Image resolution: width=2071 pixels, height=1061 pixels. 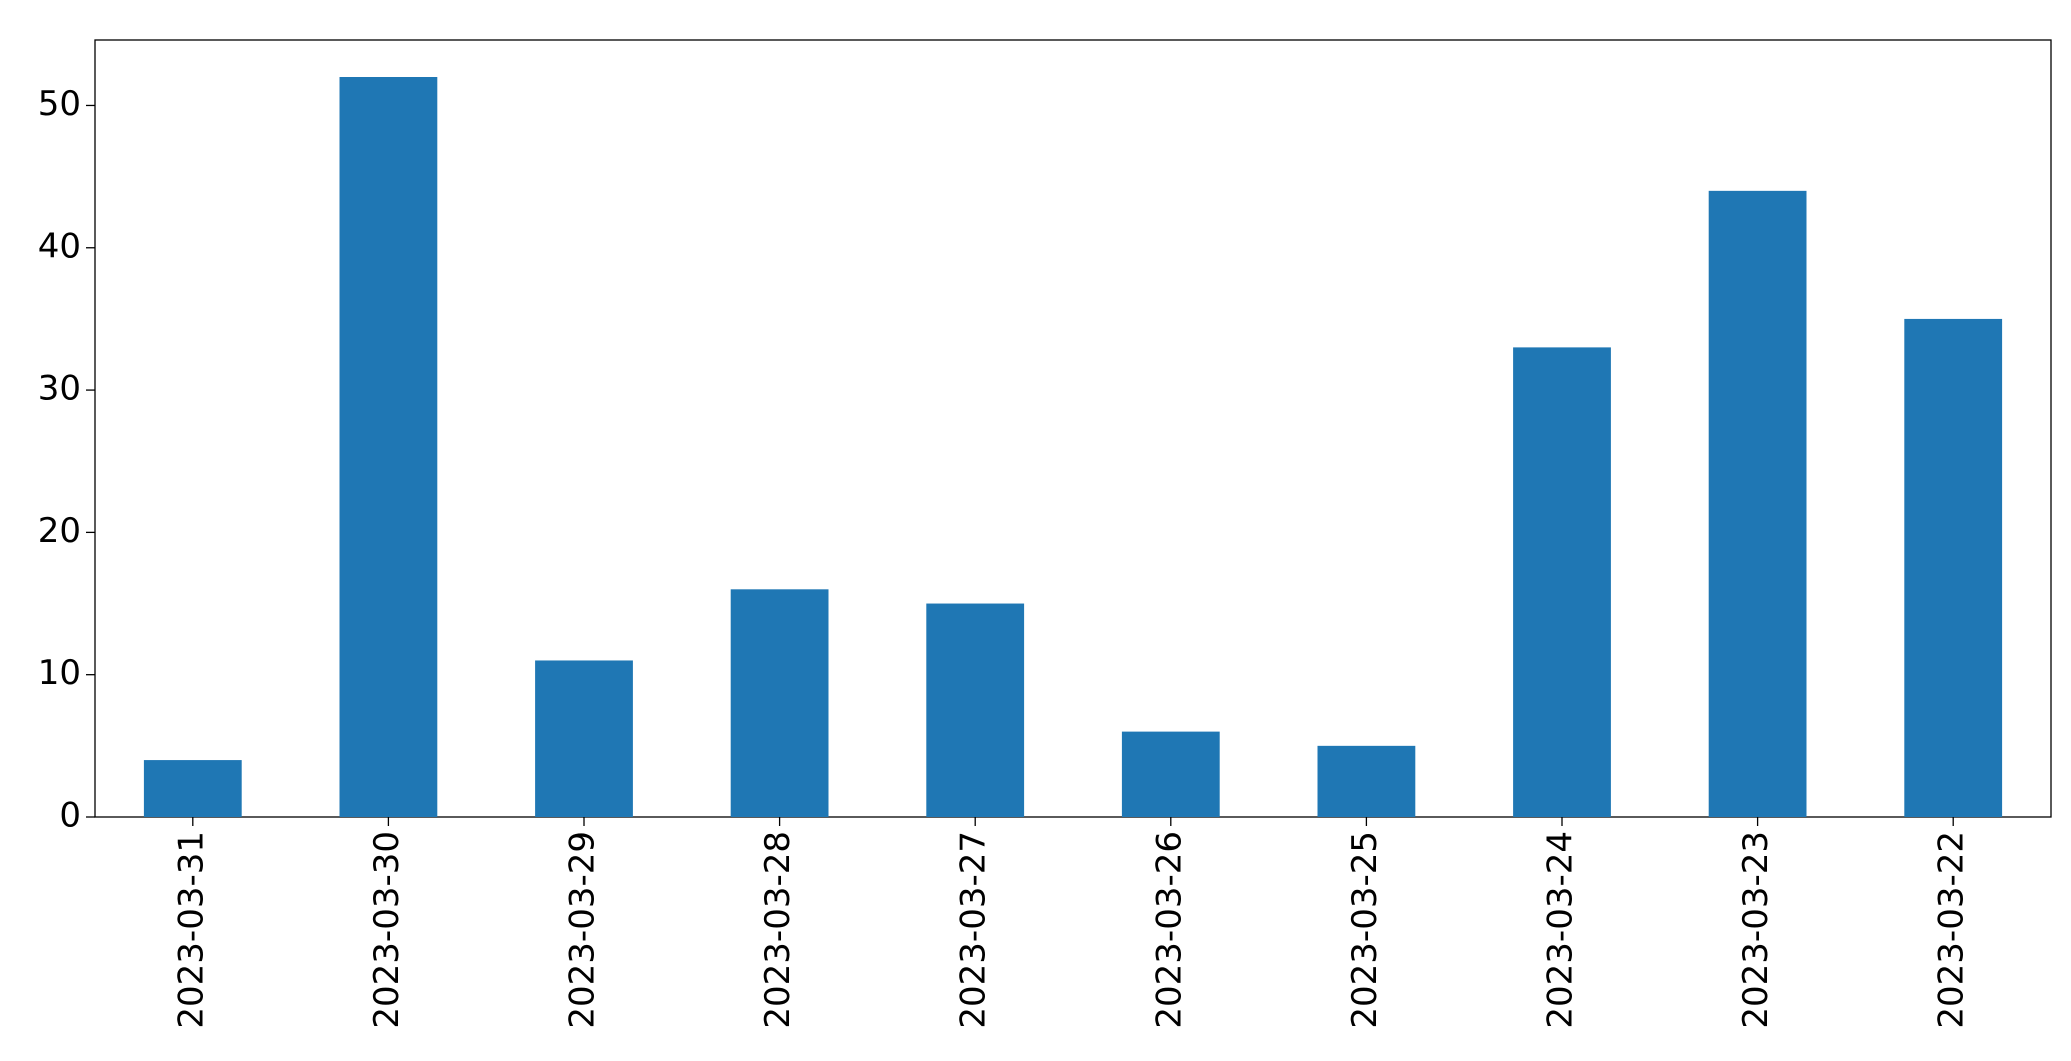 I want to click on y-tick-label: 0, so click(x=70, y=816).